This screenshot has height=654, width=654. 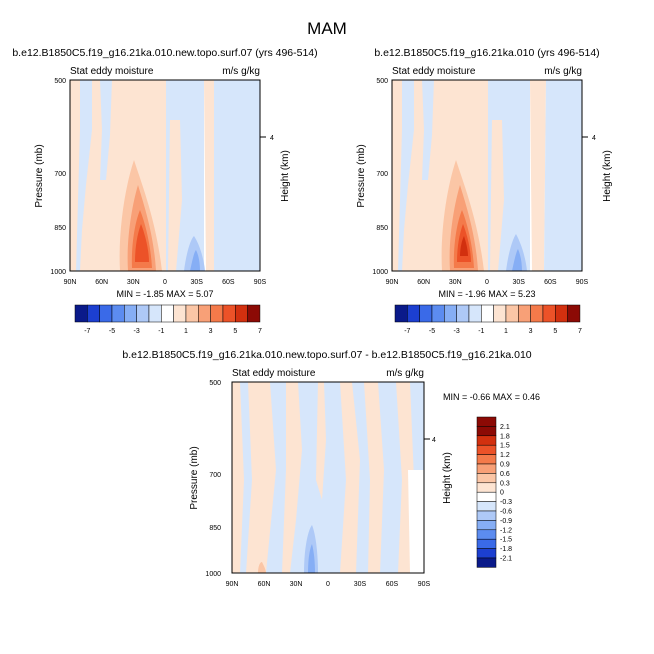 I want to click on panel-1-right-subtitle: m/s g/kg, so click(x=241, y=71).